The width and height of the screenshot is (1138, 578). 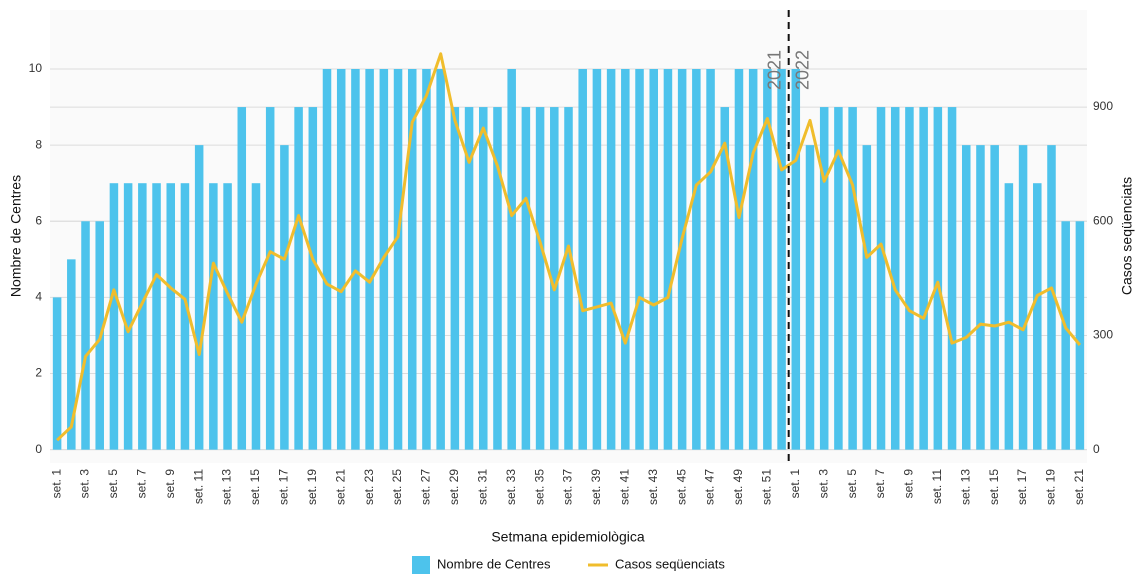 What do you see at coordinates (767, 487) in the screenshot?
I see `x-tick-label: set. 51` at bounding box center [767, 487].